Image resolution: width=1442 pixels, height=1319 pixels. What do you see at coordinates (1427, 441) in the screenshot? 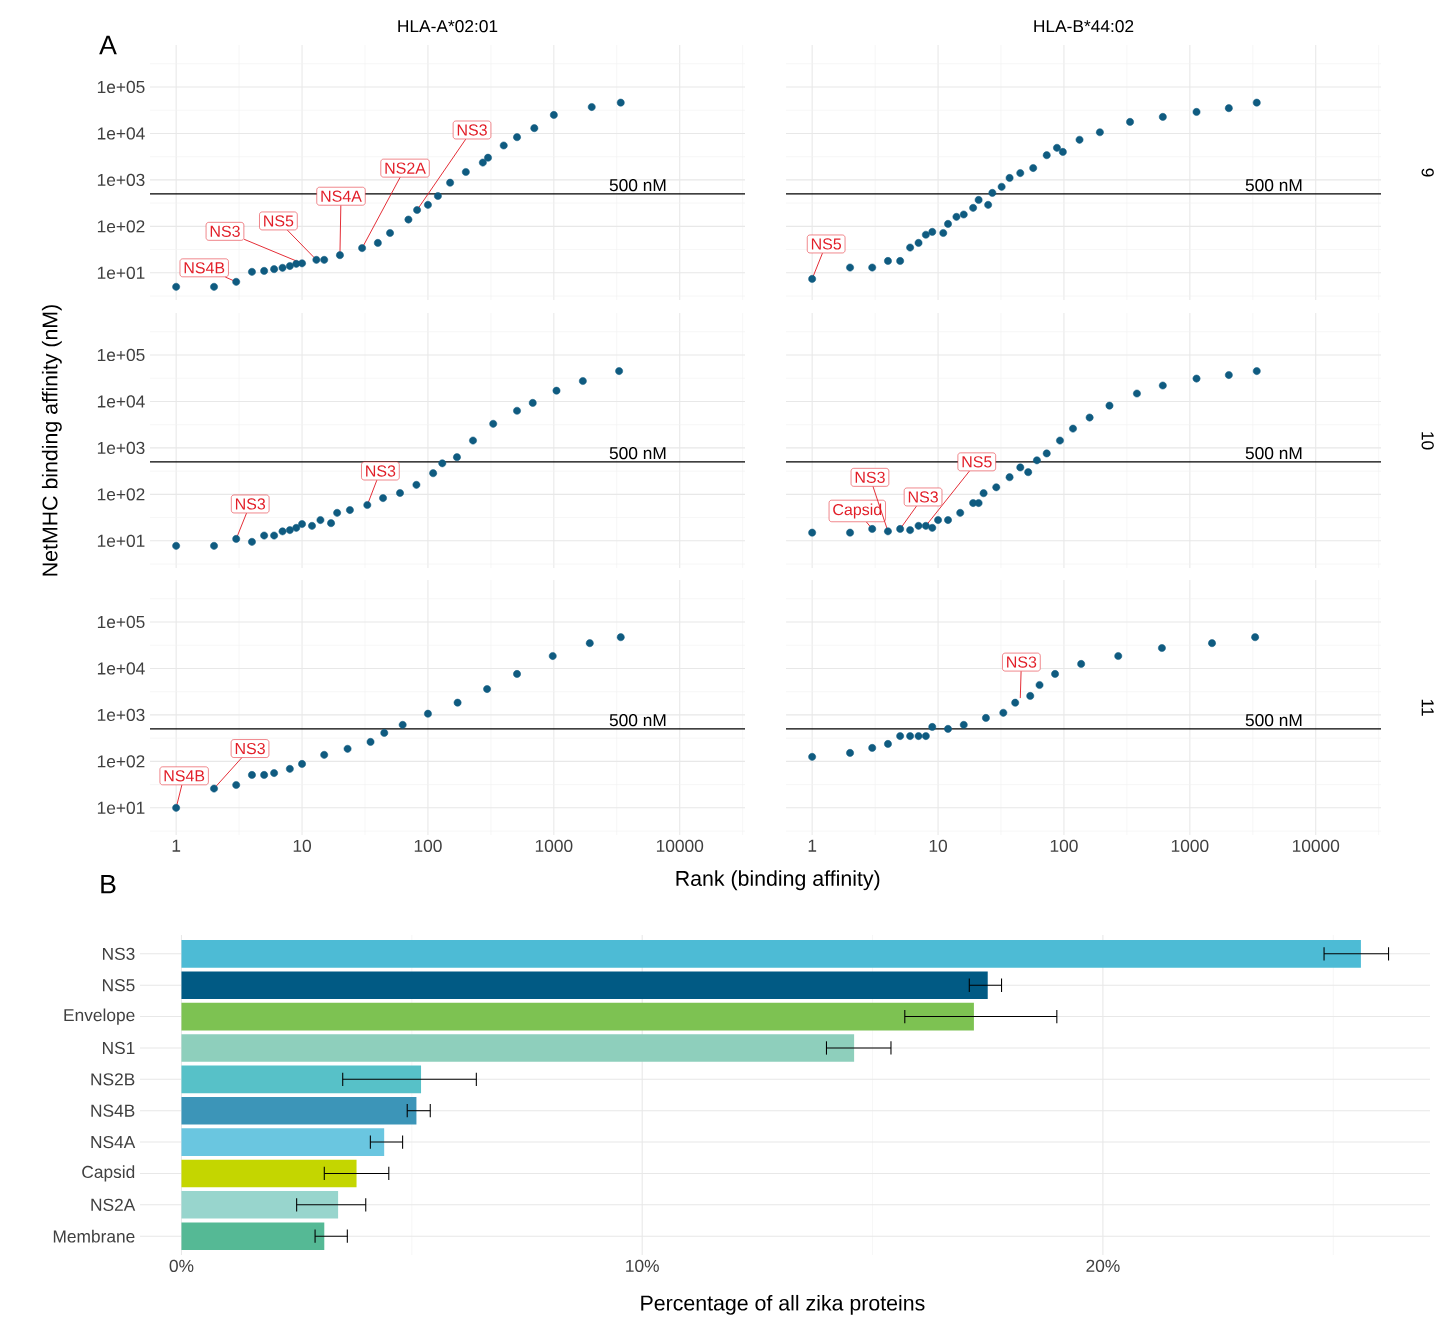
I see `y2-axis-title: 10` at bounding box center [1427, 441].